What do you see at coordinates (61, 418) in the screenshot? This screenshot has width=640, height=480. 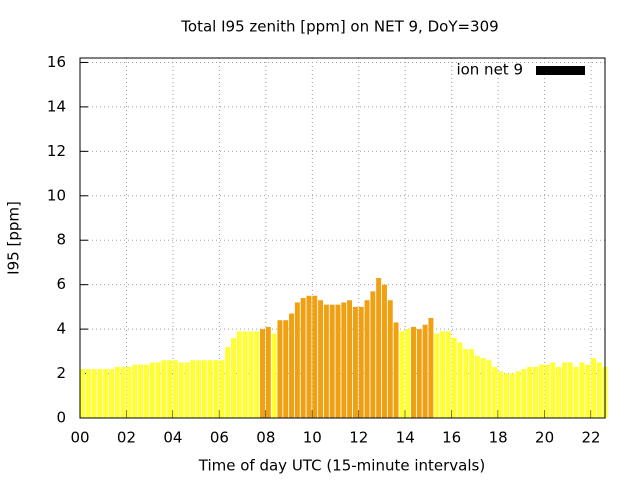 I see `y-tick-label: 0` at bounding box center [61, 418].